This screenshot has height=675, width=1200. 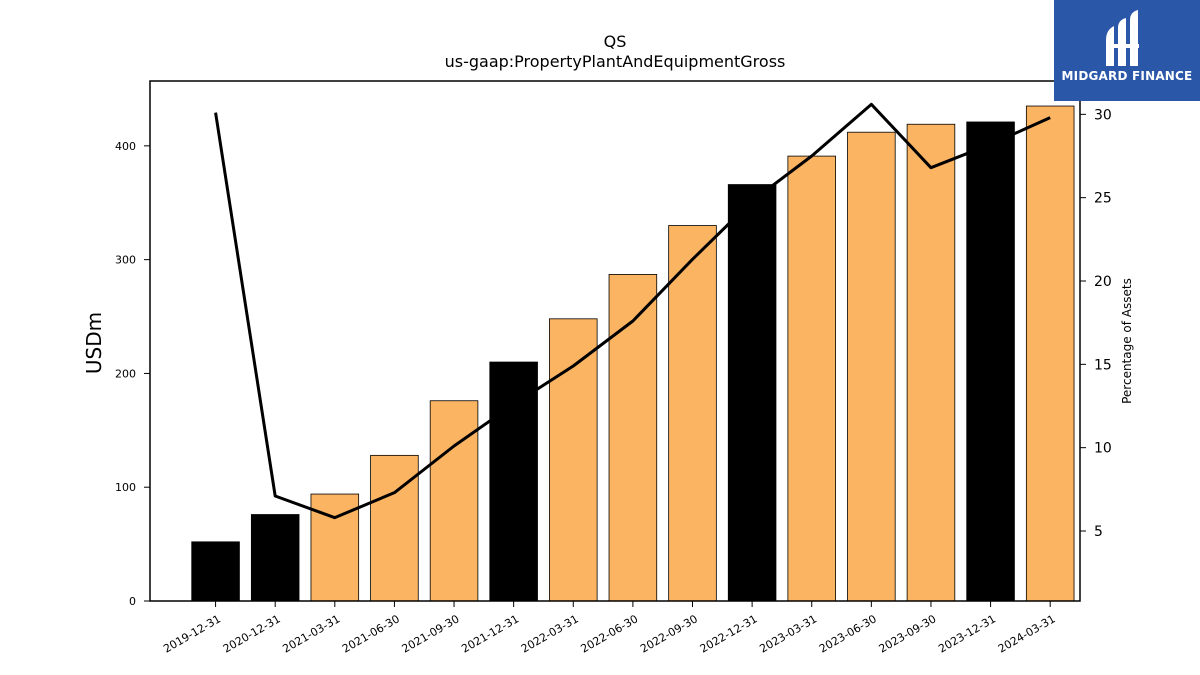 I want to click on y-tick-label: 100, so click(x=125, y=487).